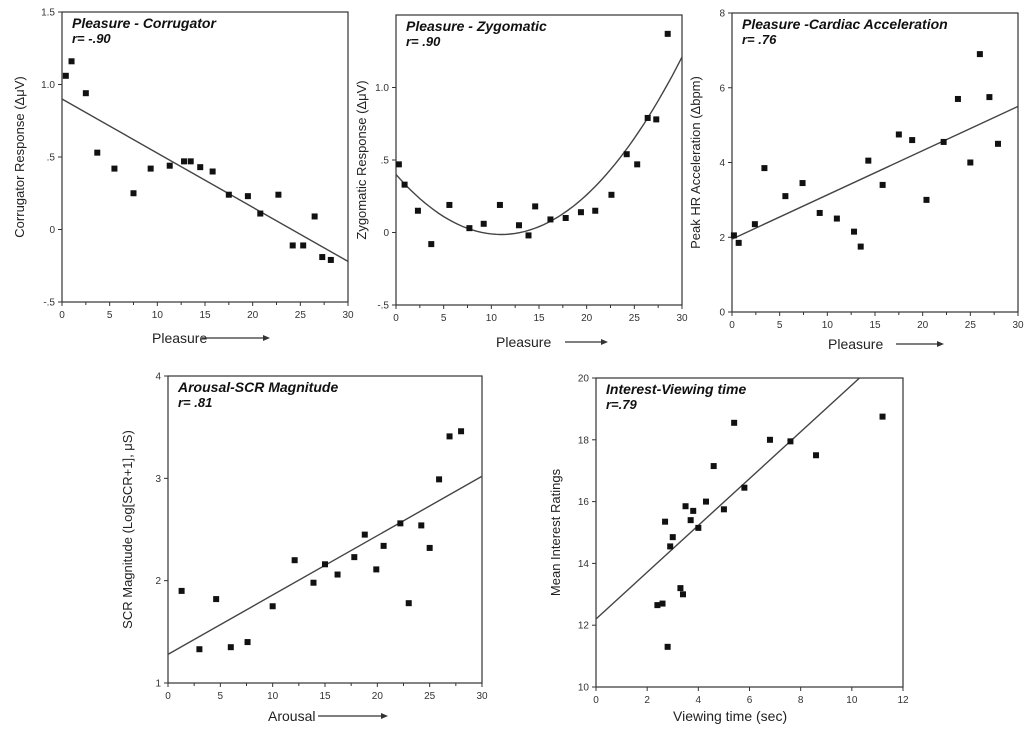 Image resolution: width=1024 pixels, height=732 pixels. What do you see at coordinates (158, 684) in the screenshot?
I see `y-tick-label: 1` at bounding box center [158, 684].